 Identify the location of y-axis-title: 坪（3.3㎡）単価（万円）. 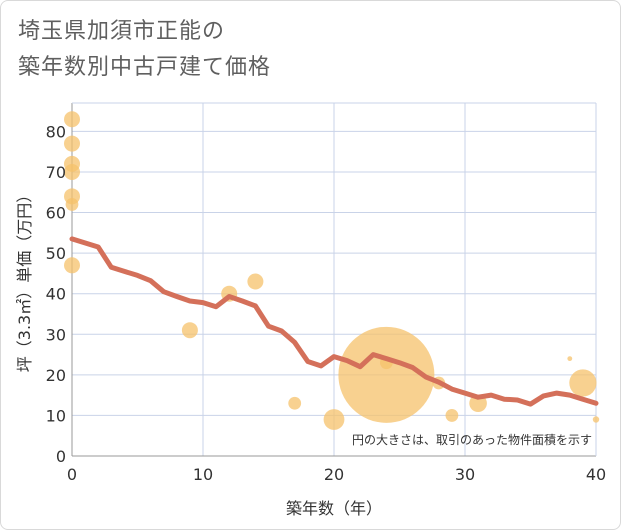
(24, 279).